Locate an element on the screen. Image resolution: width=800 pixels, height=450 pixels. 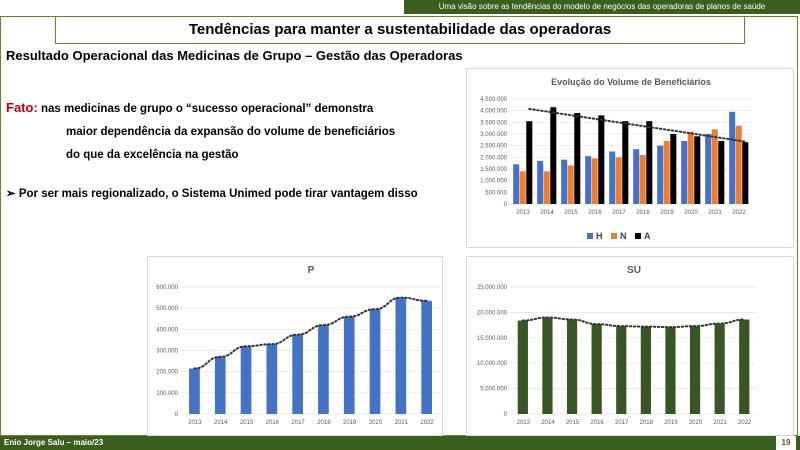
y-tick-label: 100.000 is located at coordinates (167, 394).